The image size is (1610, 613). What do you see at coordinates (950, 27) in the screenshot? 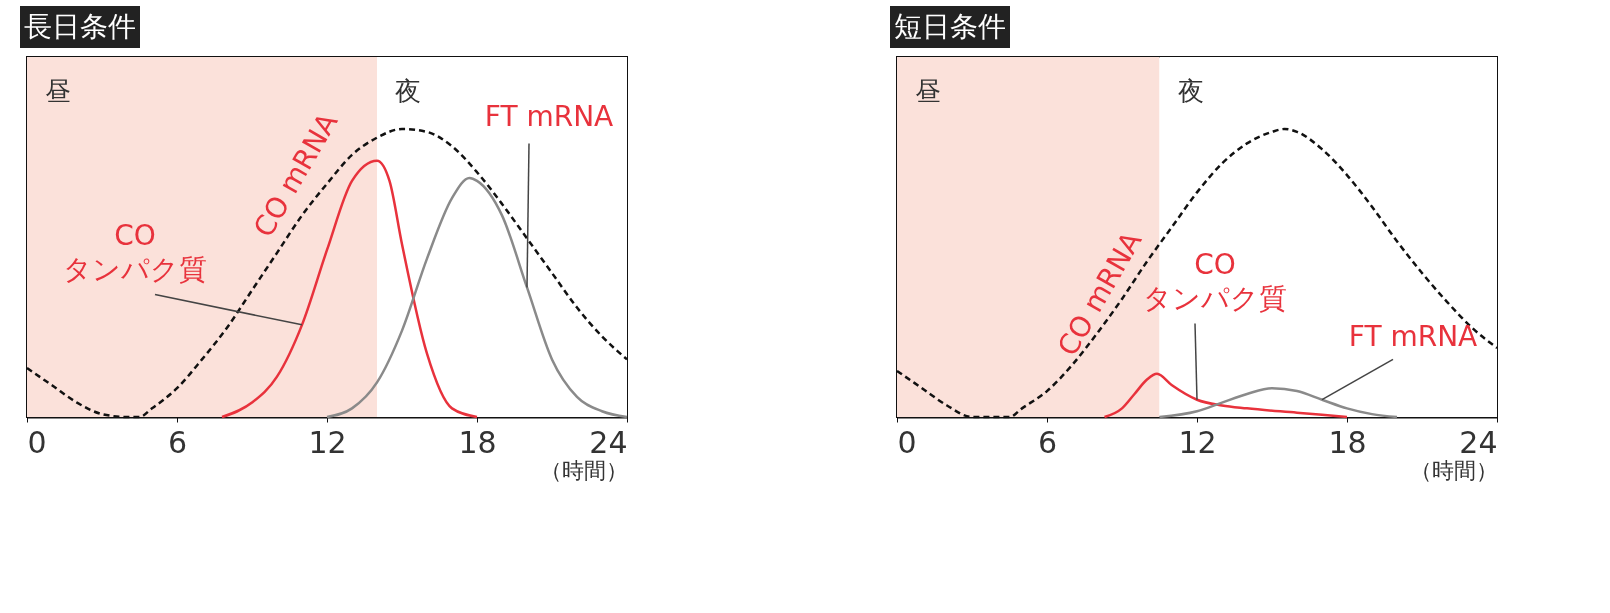
I see `chart-title: 短日条件` at bounding box center [950, 27].